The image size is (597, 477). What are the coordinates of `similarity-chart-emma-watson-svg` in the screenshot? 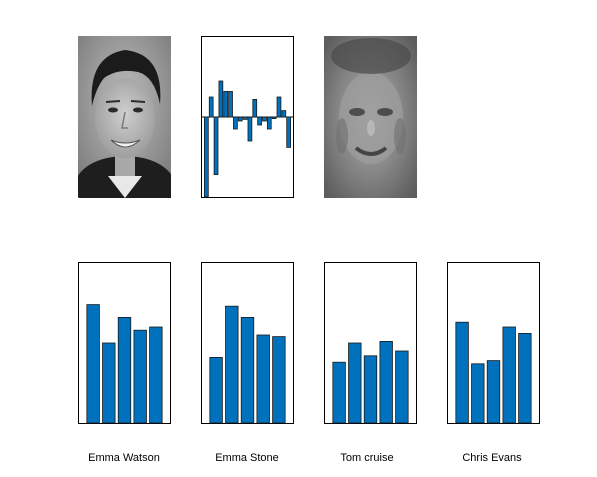 It's located at (124, 364).